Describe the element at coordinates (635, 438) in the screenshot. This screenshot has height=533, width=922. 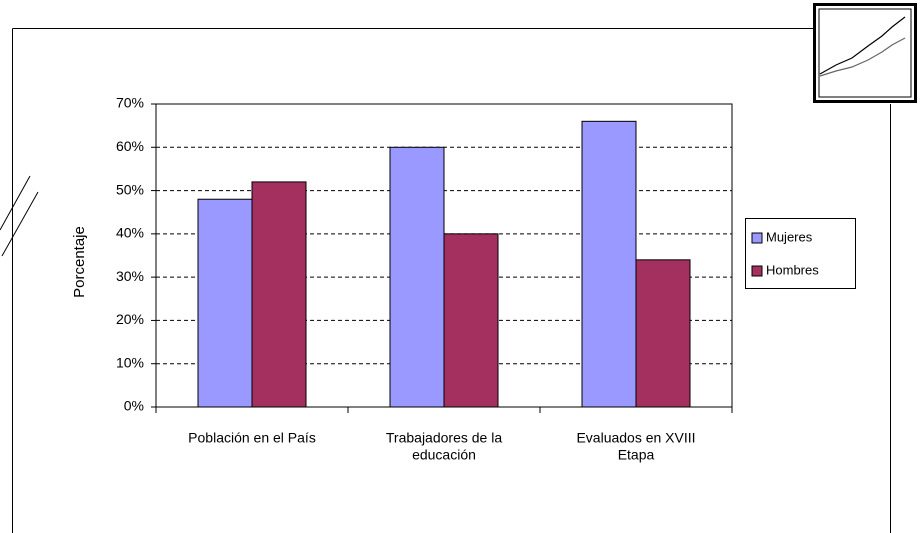
I see `x-tick-label: Evaluados en XVIII` at that location.